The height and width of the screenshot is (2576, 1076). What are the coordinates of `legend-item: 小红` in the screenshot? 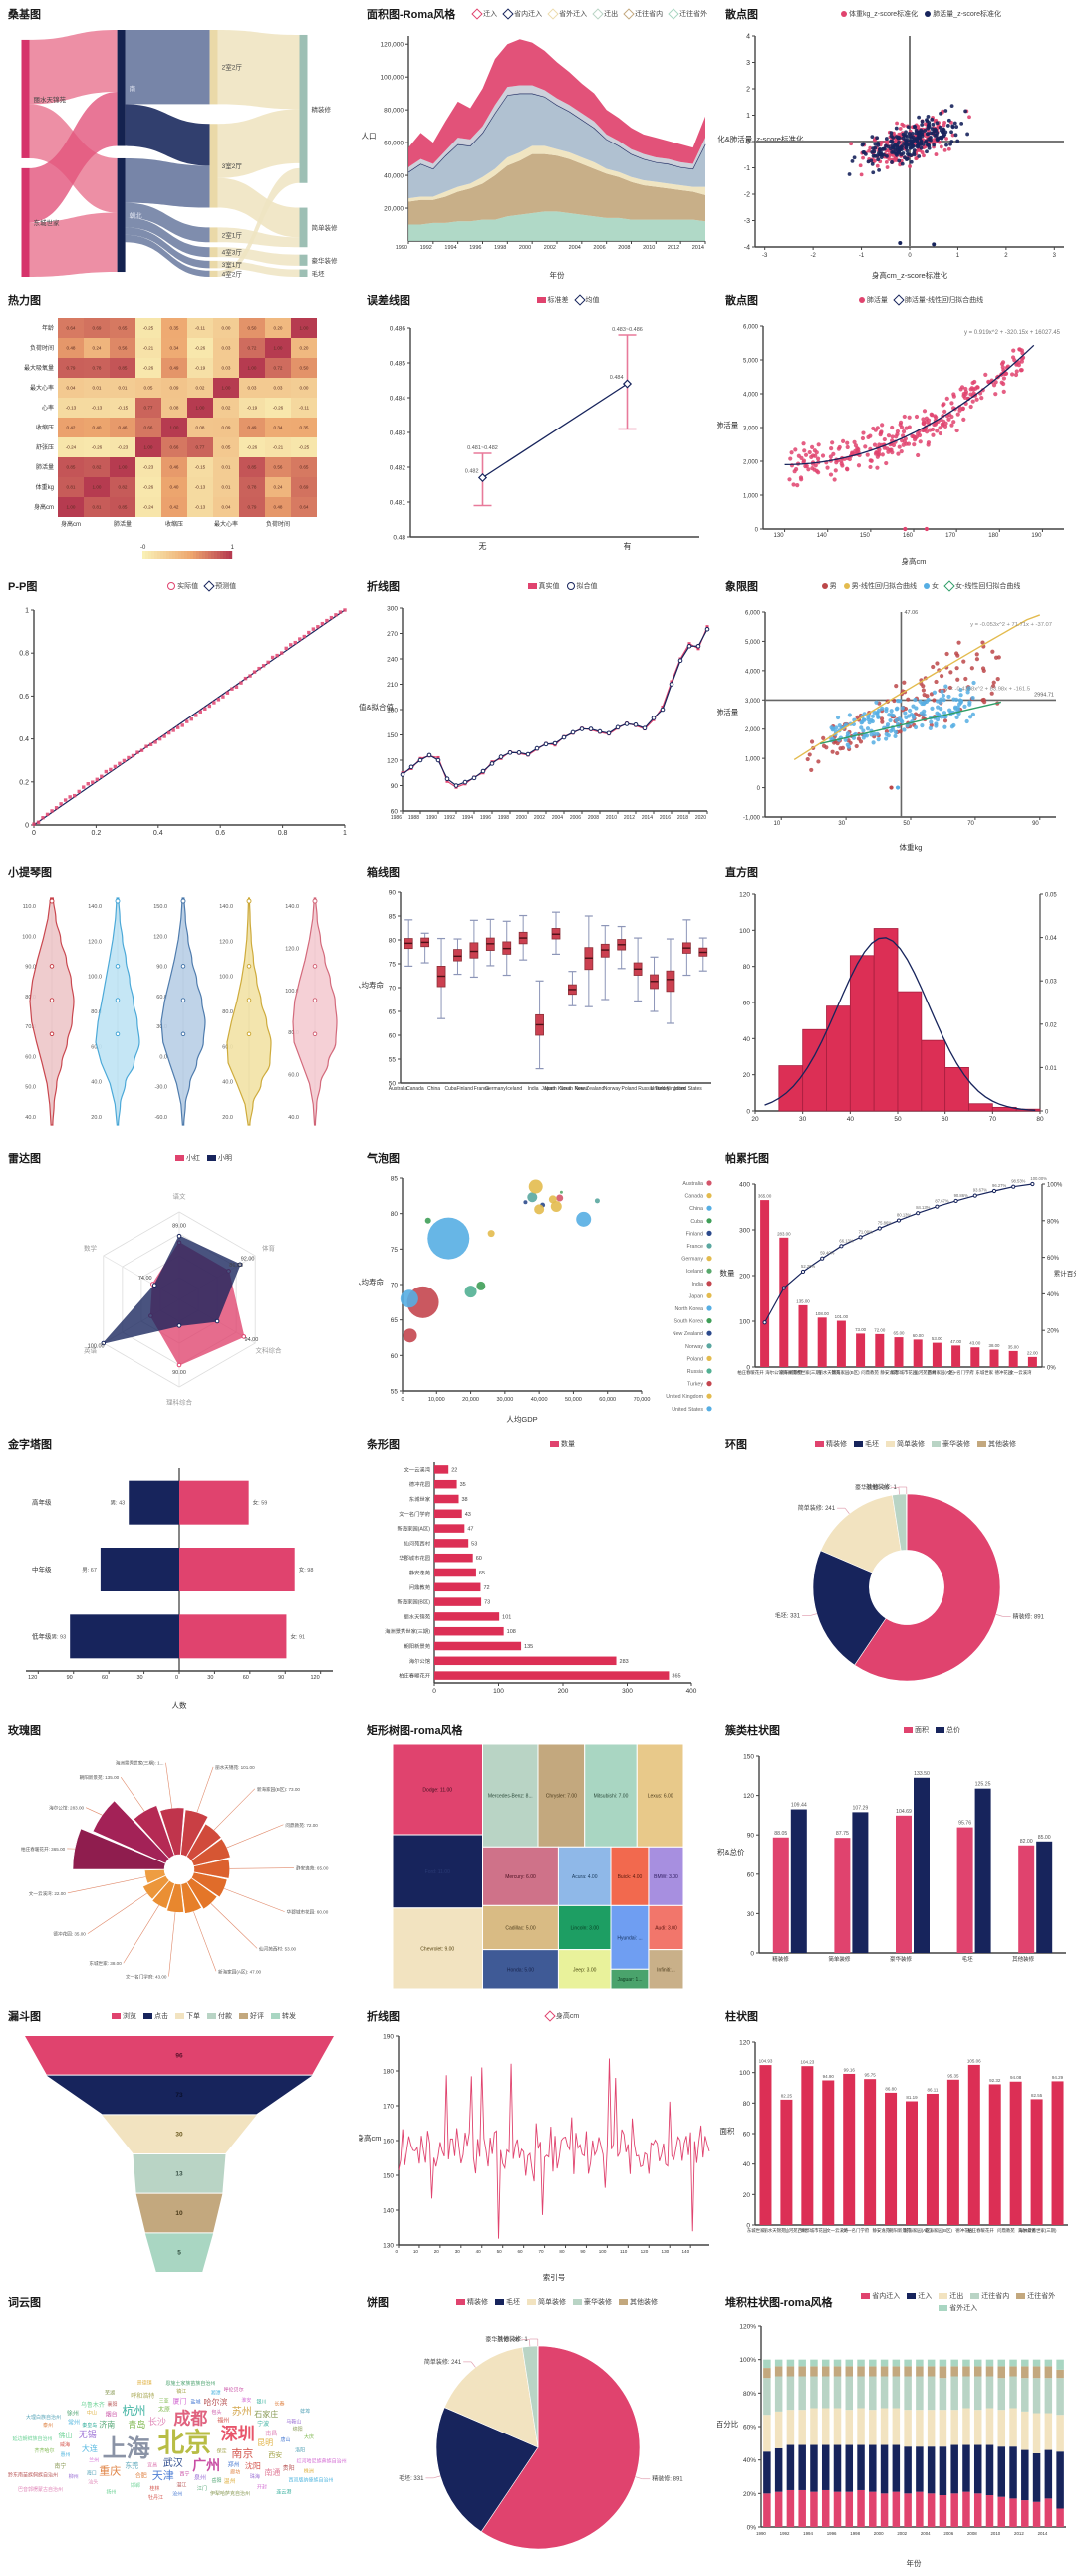 It's located at (187, 1158).